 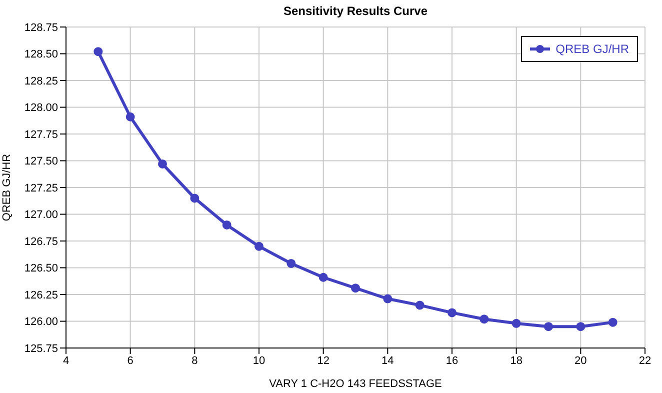 What do you see at coordinates (592, 49) in the screenshot?
I see `legend-label: QREB GJ/HR` at bounding box center [592, 49].